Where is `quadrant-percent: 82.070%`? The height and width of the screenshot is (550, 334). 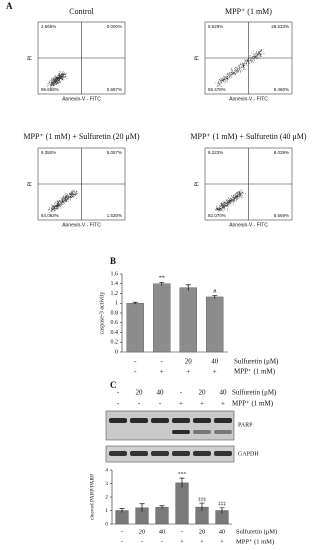 quadrant-percent: 82.070% is located at coordinates (217, 215).